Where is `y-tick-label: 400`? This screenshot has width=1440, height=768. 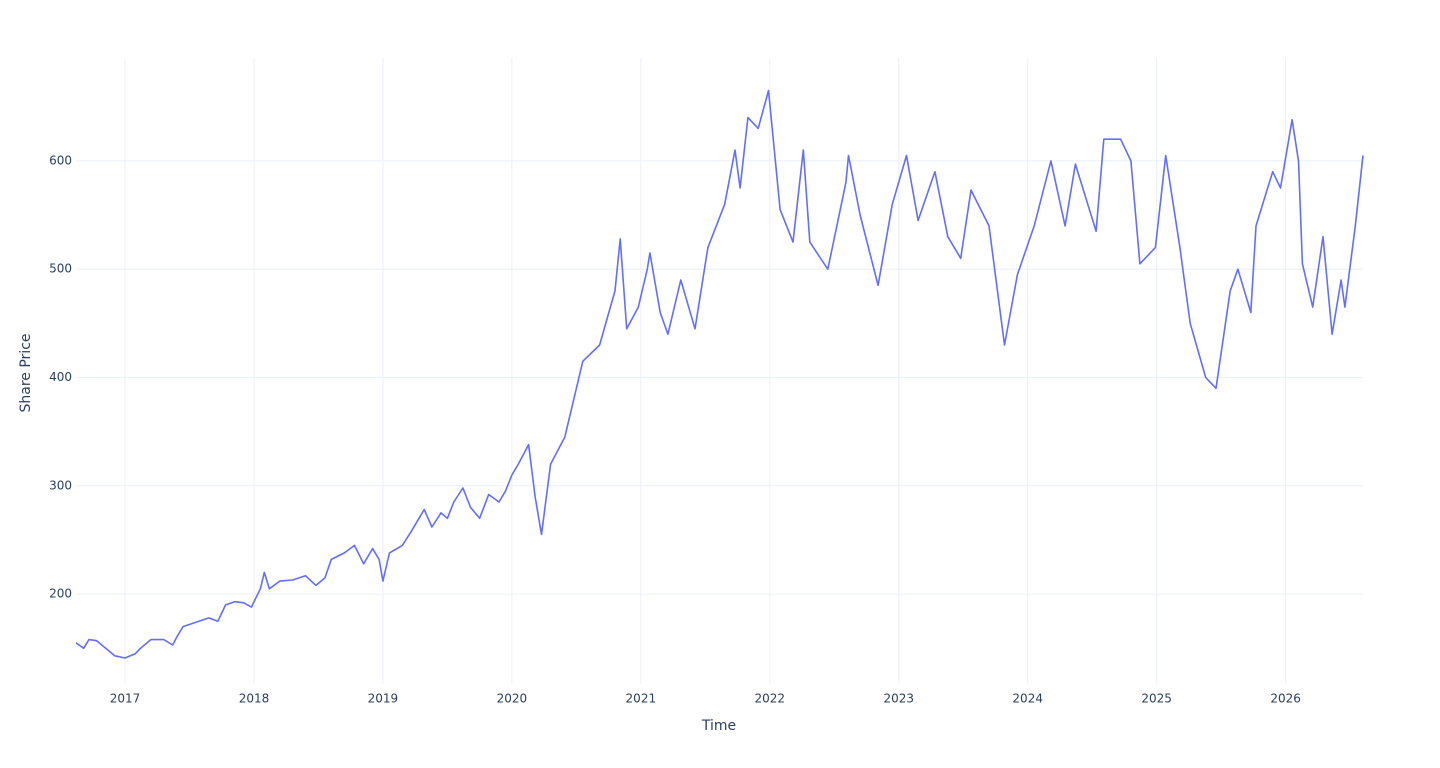 y-tick-label: 400 is located at coordinates (60, 377).